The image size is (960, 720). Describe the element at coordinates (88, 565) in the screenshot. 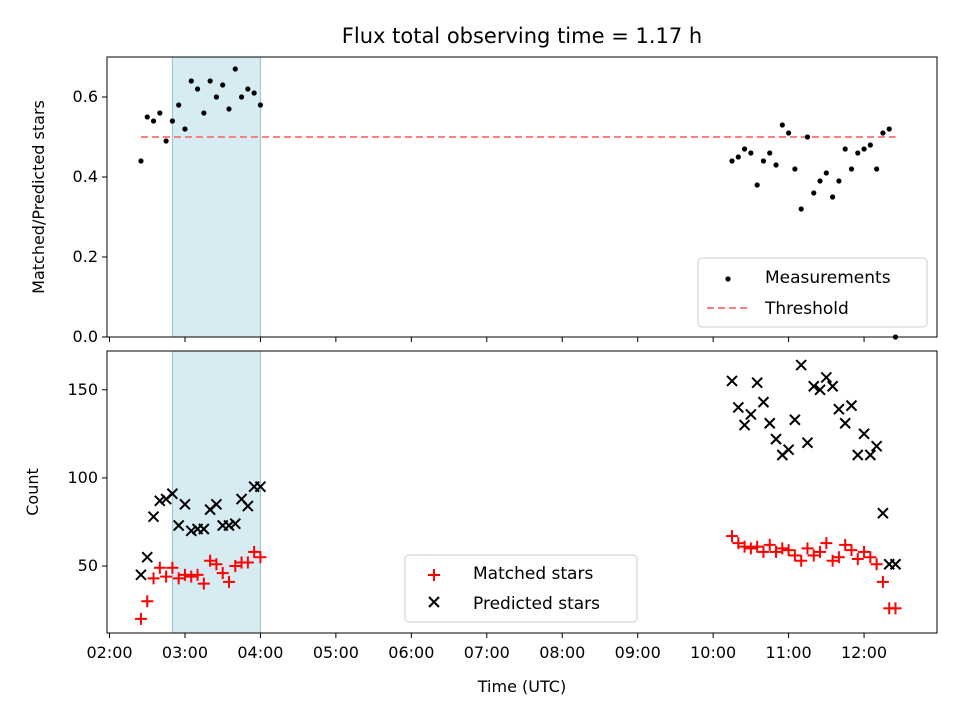

I see `bottom-y-tick-label: 50` at that location.